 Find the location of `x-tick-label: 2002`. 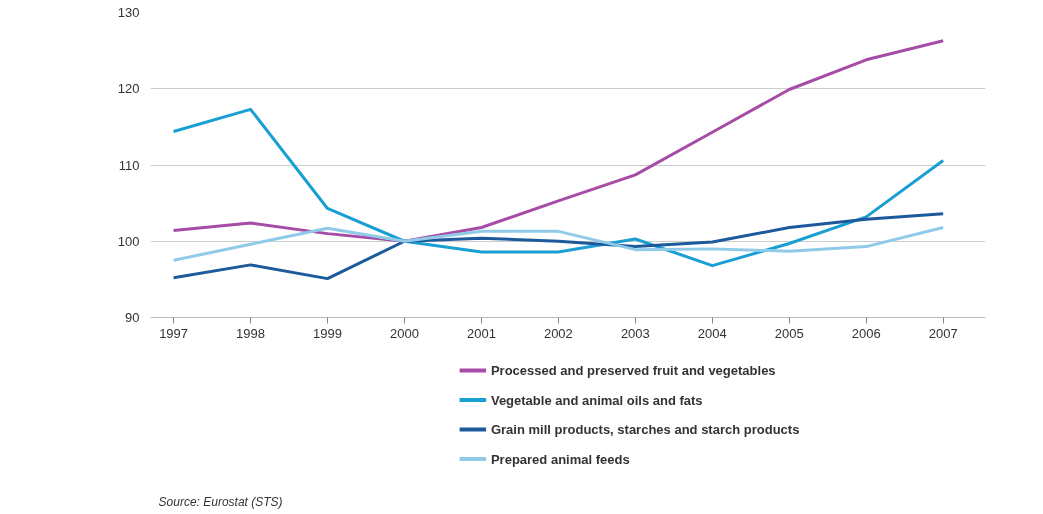

x-tick-label: 2002 is located at coordinates (558, 333).